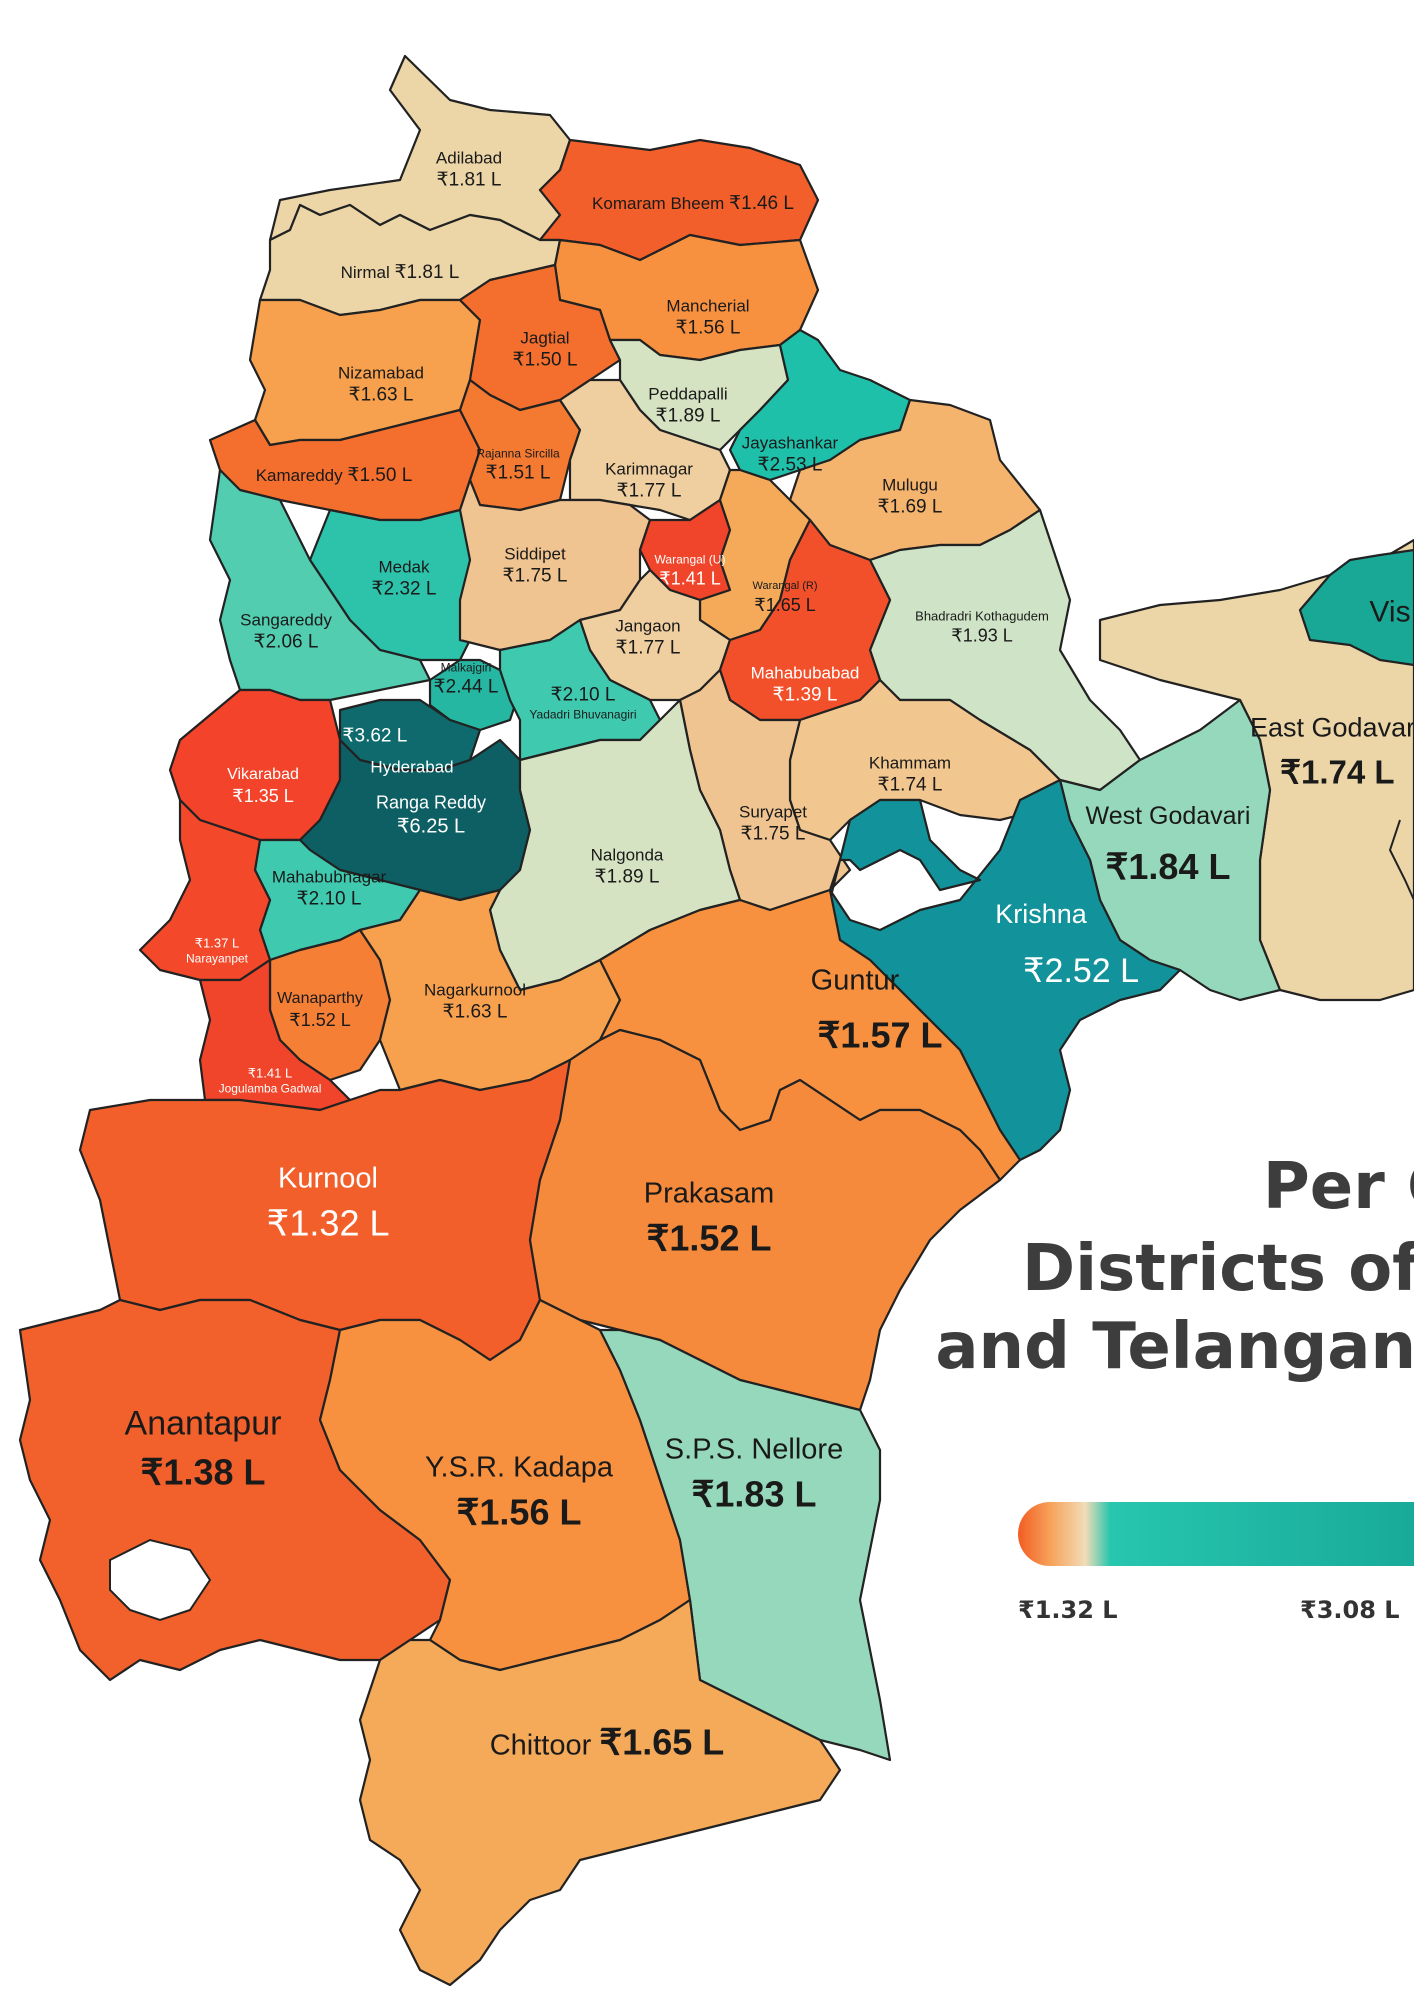 This screenshot has width=1414, height=2000. What do you see at coordinates (334, 476) in the screenshot?
I see `district-label-kamareddy: Kamareddy ₹1.50 L` at bounding box center [334, 476].